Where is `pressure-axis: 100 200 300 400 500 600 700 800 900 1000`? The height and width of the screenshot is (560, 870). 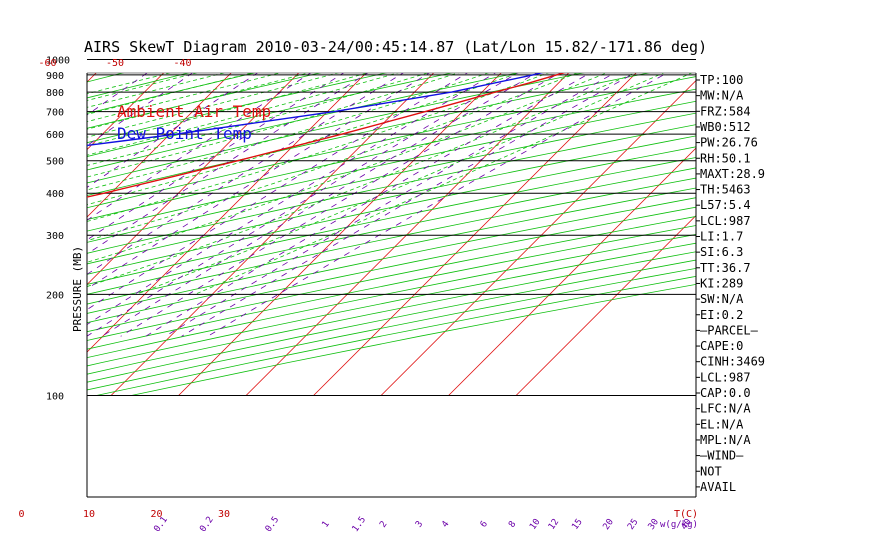 pressure-axis: 100 200 300 400 500 600 700 800 900 1000 is located at coordinates (58, 229).